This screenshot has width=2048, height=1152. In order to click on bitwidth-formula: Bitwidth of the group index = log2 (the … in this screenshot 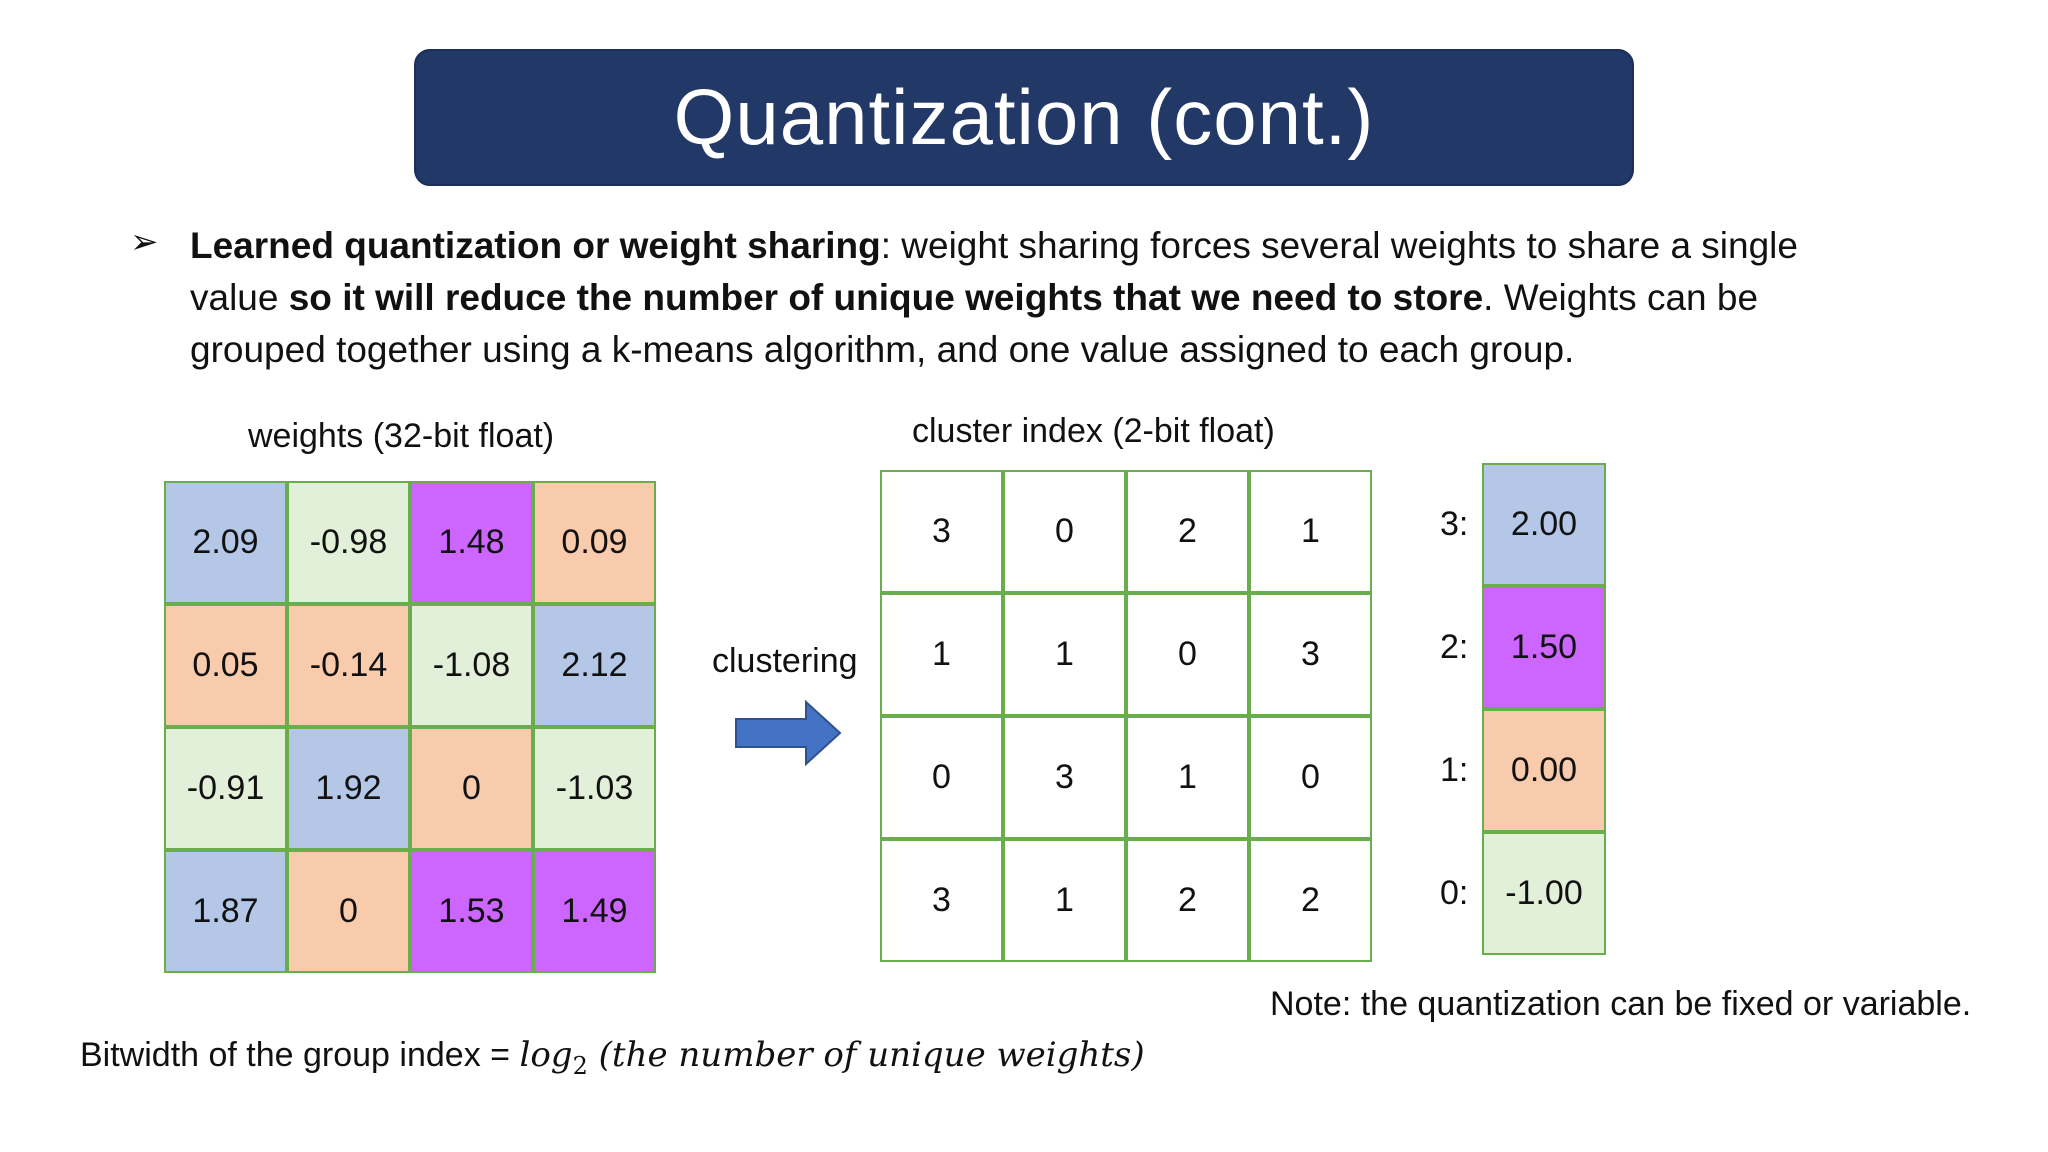, I will do `click(612, 1057)`.